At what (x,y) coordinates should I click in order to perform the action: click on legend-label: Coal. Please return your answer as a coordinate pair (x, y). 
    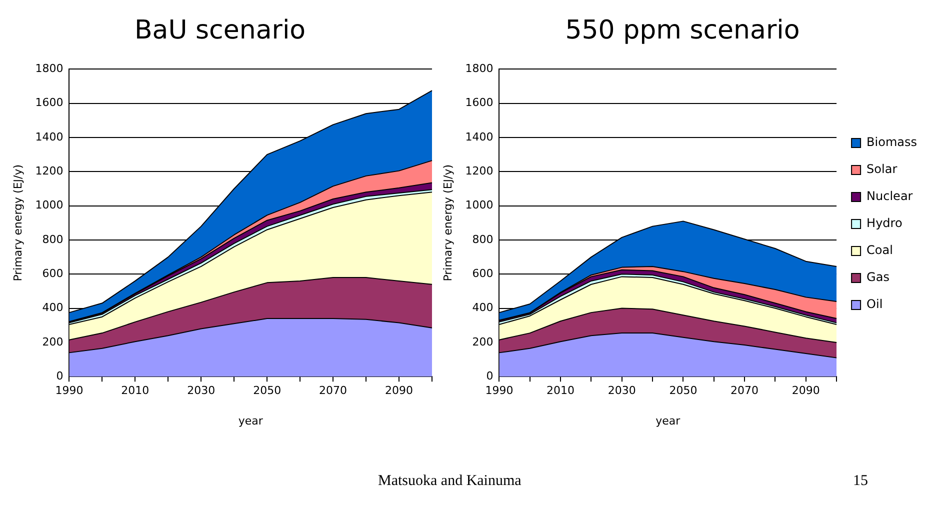
    Looking at the image, I should click on (879, 250).